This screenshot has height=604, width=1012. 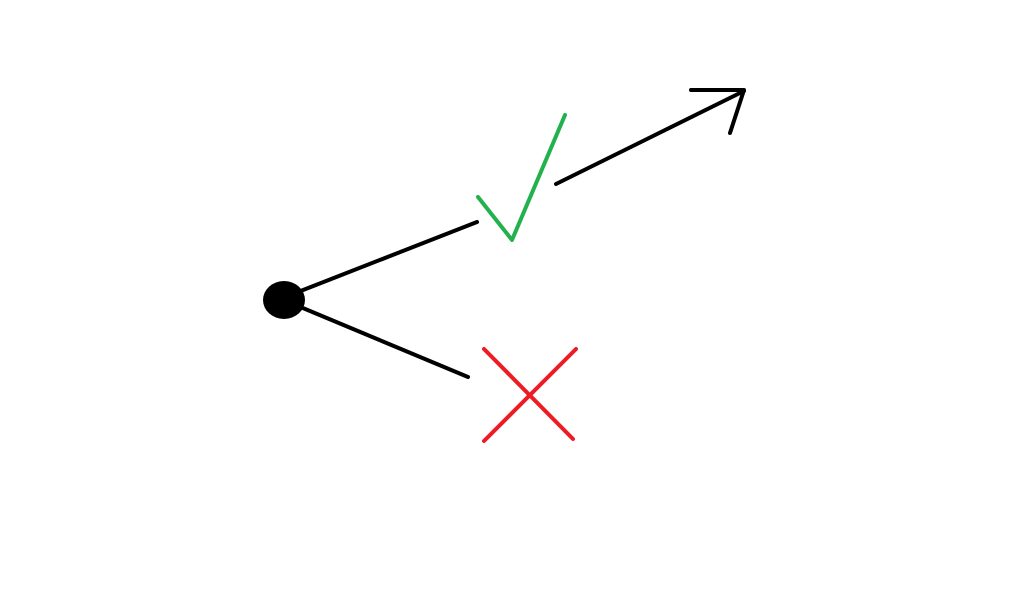 What do you see at coordinates (387, 257) in the screenshot?
I see `upper-branch-line` at bounding box center [387, 257].